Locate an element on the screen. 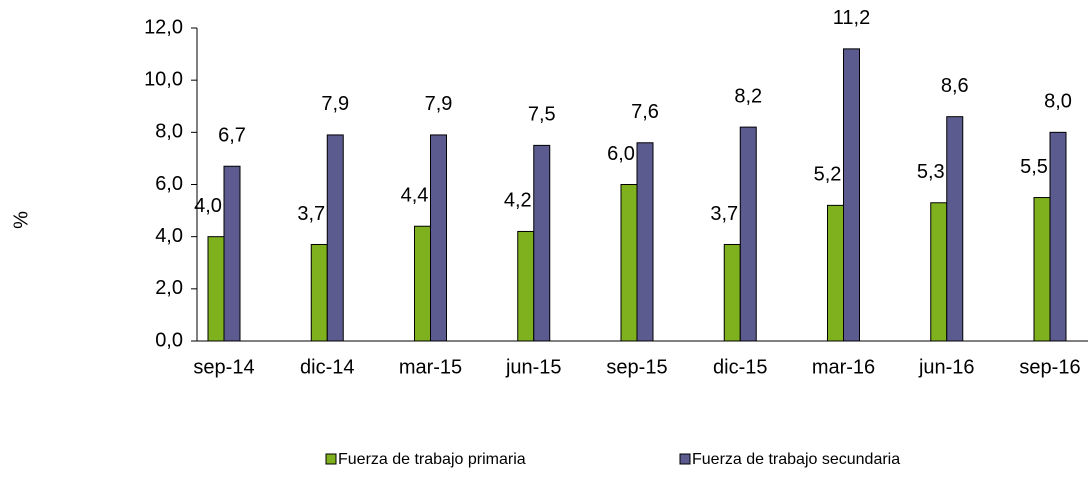  y-tick-label: 12,0 is located at coordinates (163, 27).